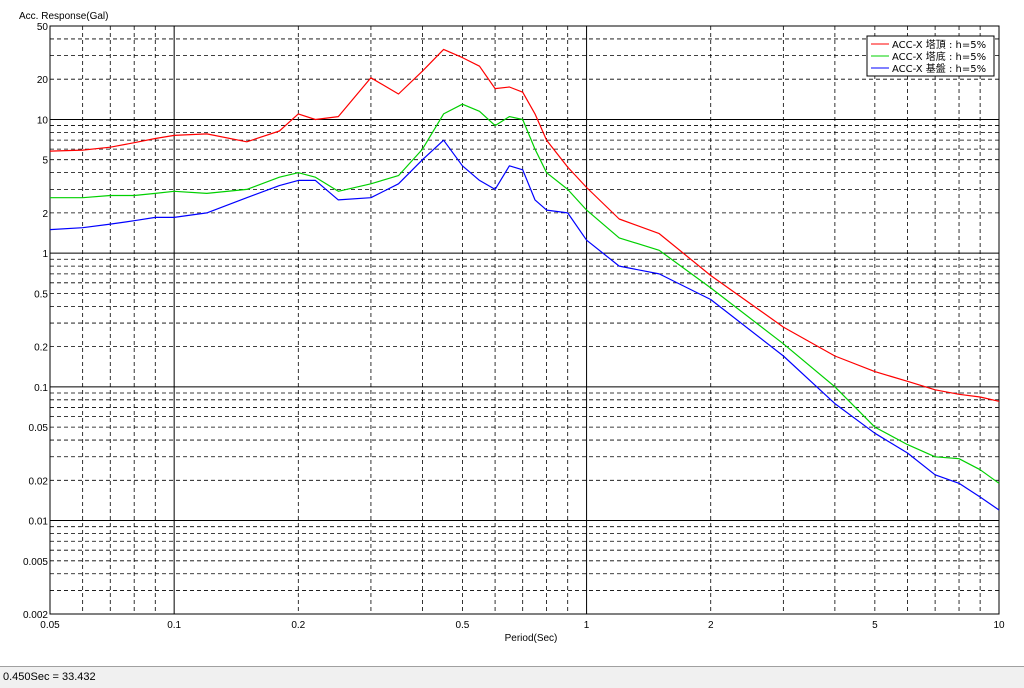  I want to click on y-axis-label: Acc. Response(Gal), so click(63, 16).